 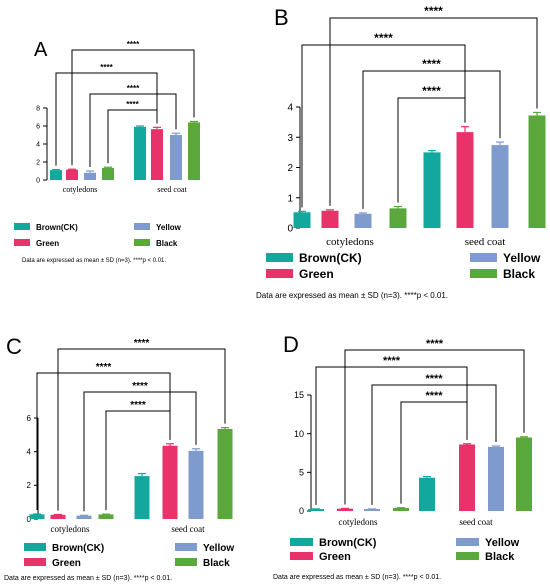 What do you see at coordinates (301, 472) in the screenshot?
I see `y-tick-label: 5` at bounding box center [301, 472].